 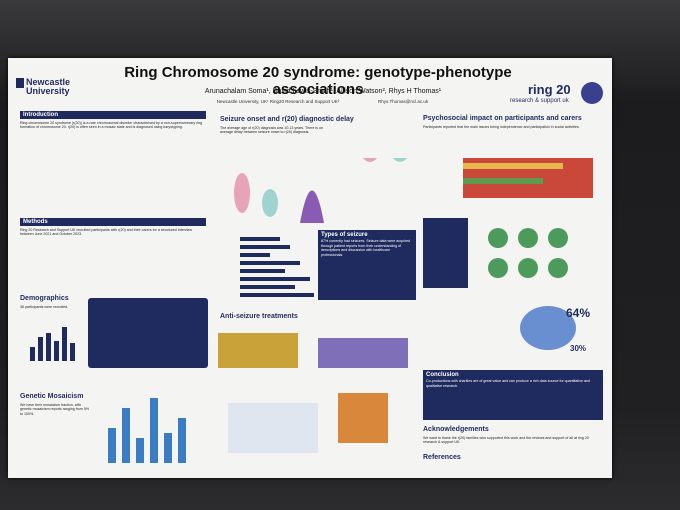 What do you see at coordinates (277, 267) in the screenshot?
I see `seizure-type-chart` at bounding box center [277, 267].